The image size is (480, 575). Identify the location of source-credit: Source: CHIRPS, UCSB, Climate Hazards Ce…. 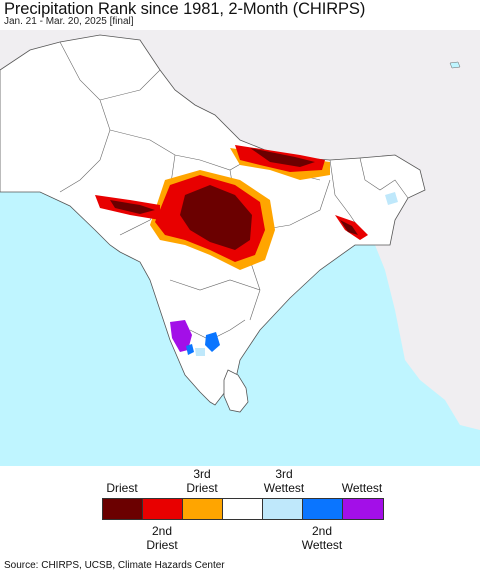
(114, 565).